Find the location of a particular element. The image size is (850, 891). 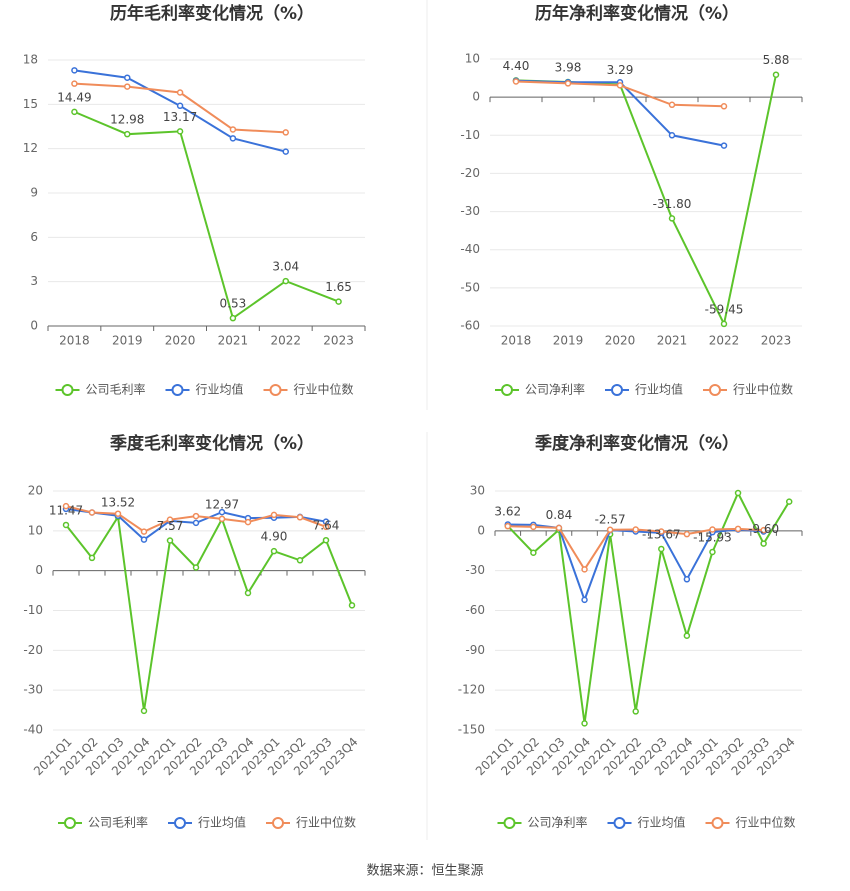

y-tick-label: -150 is located at coordinates (471, 730).